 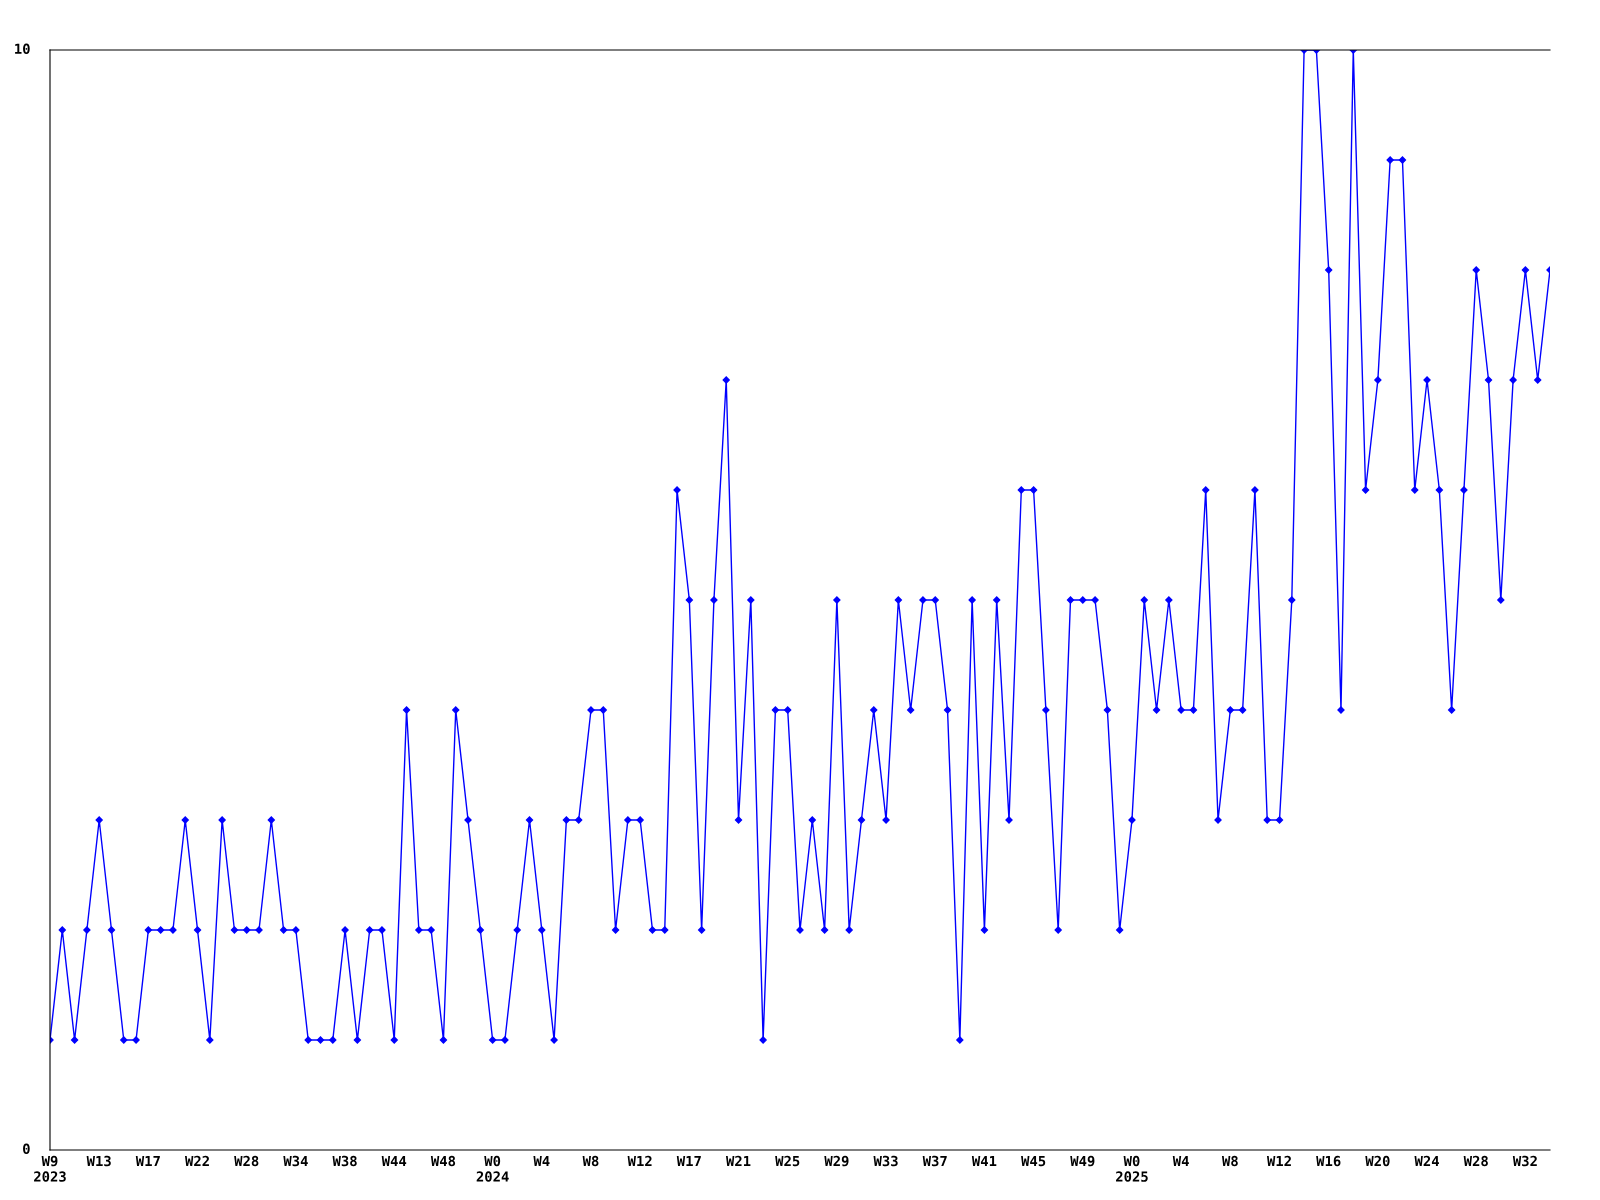 I want to click on x-tick-label: W48, so click(x=443, y=1161).